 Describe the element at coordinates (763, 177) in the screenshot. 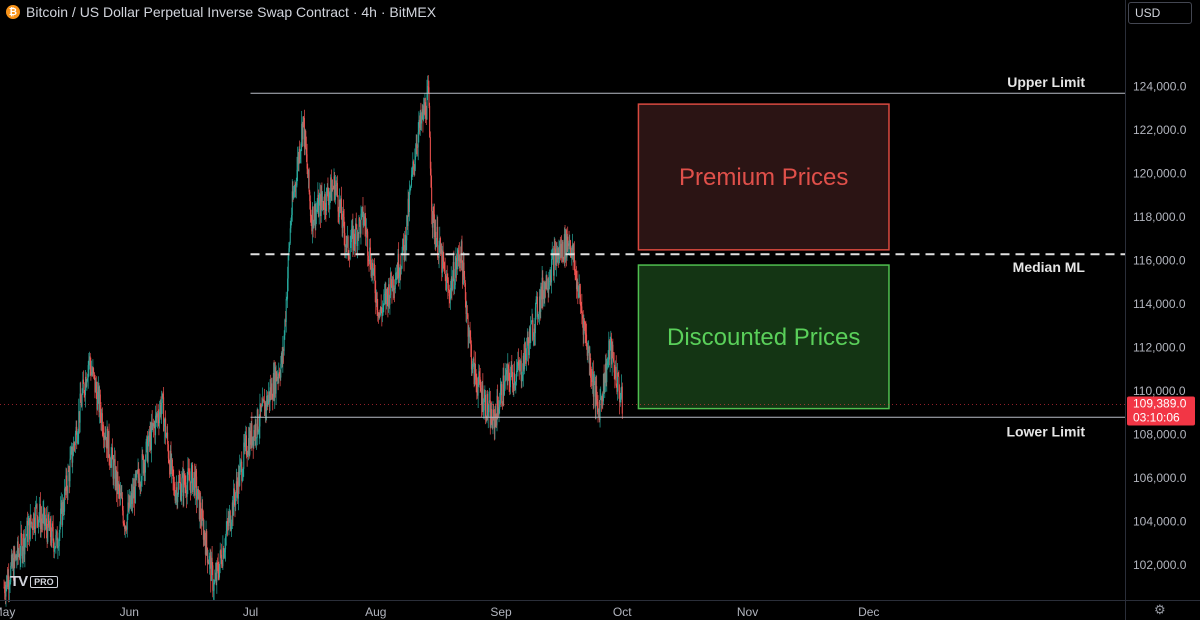

I see `premium-zone-label: Premium Prices` at that location.